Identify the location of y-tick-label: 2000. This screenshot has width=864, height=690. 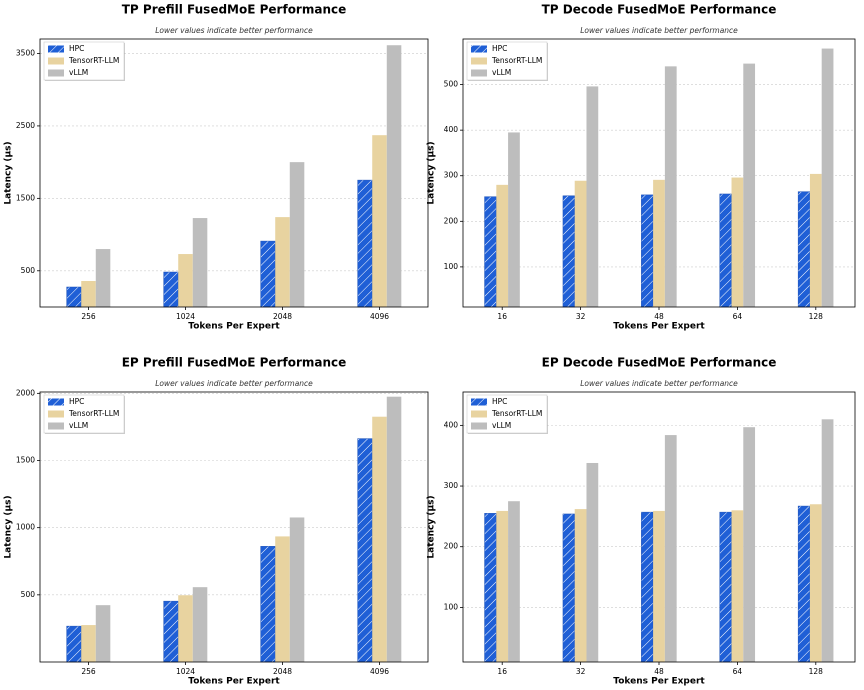
(25, 392).